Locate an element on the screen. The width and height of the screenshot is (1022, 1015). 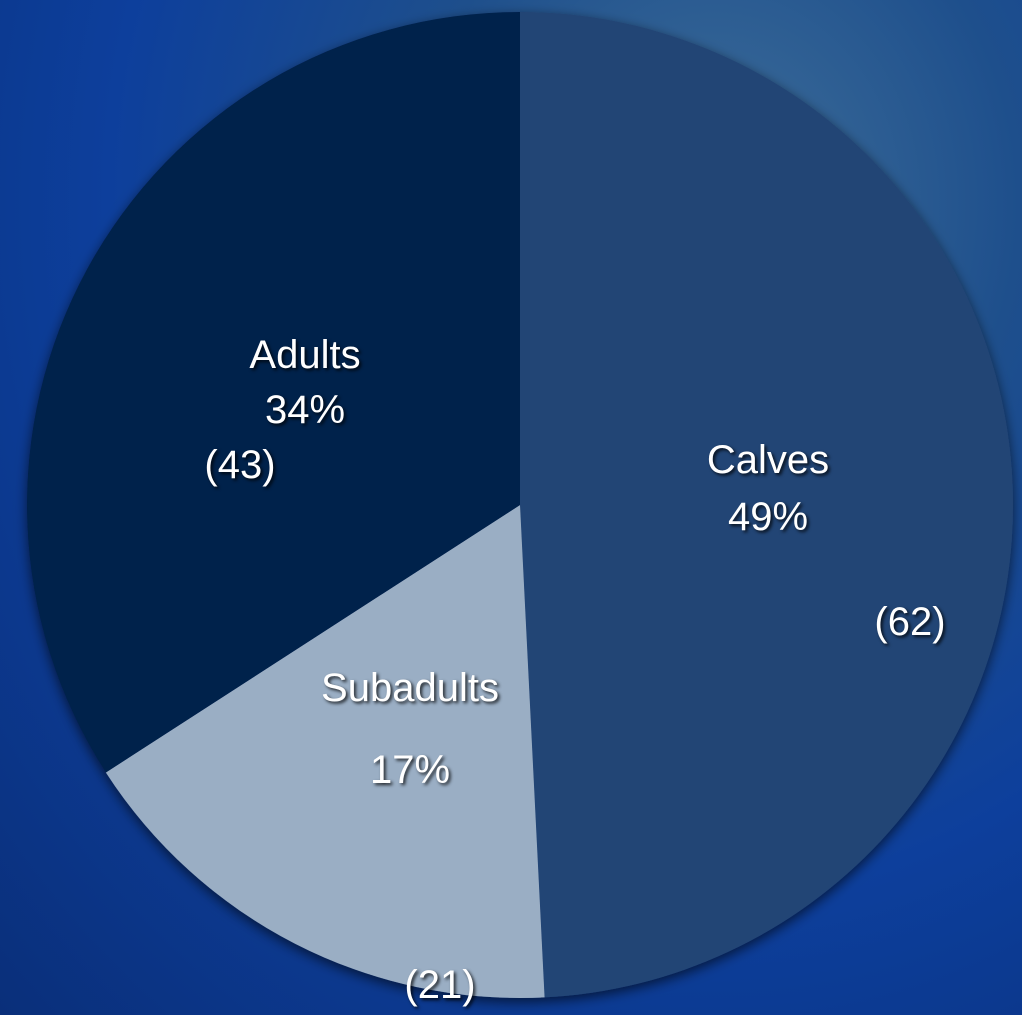
slice-percent-label: 34% is located at coordinates (305, 410).